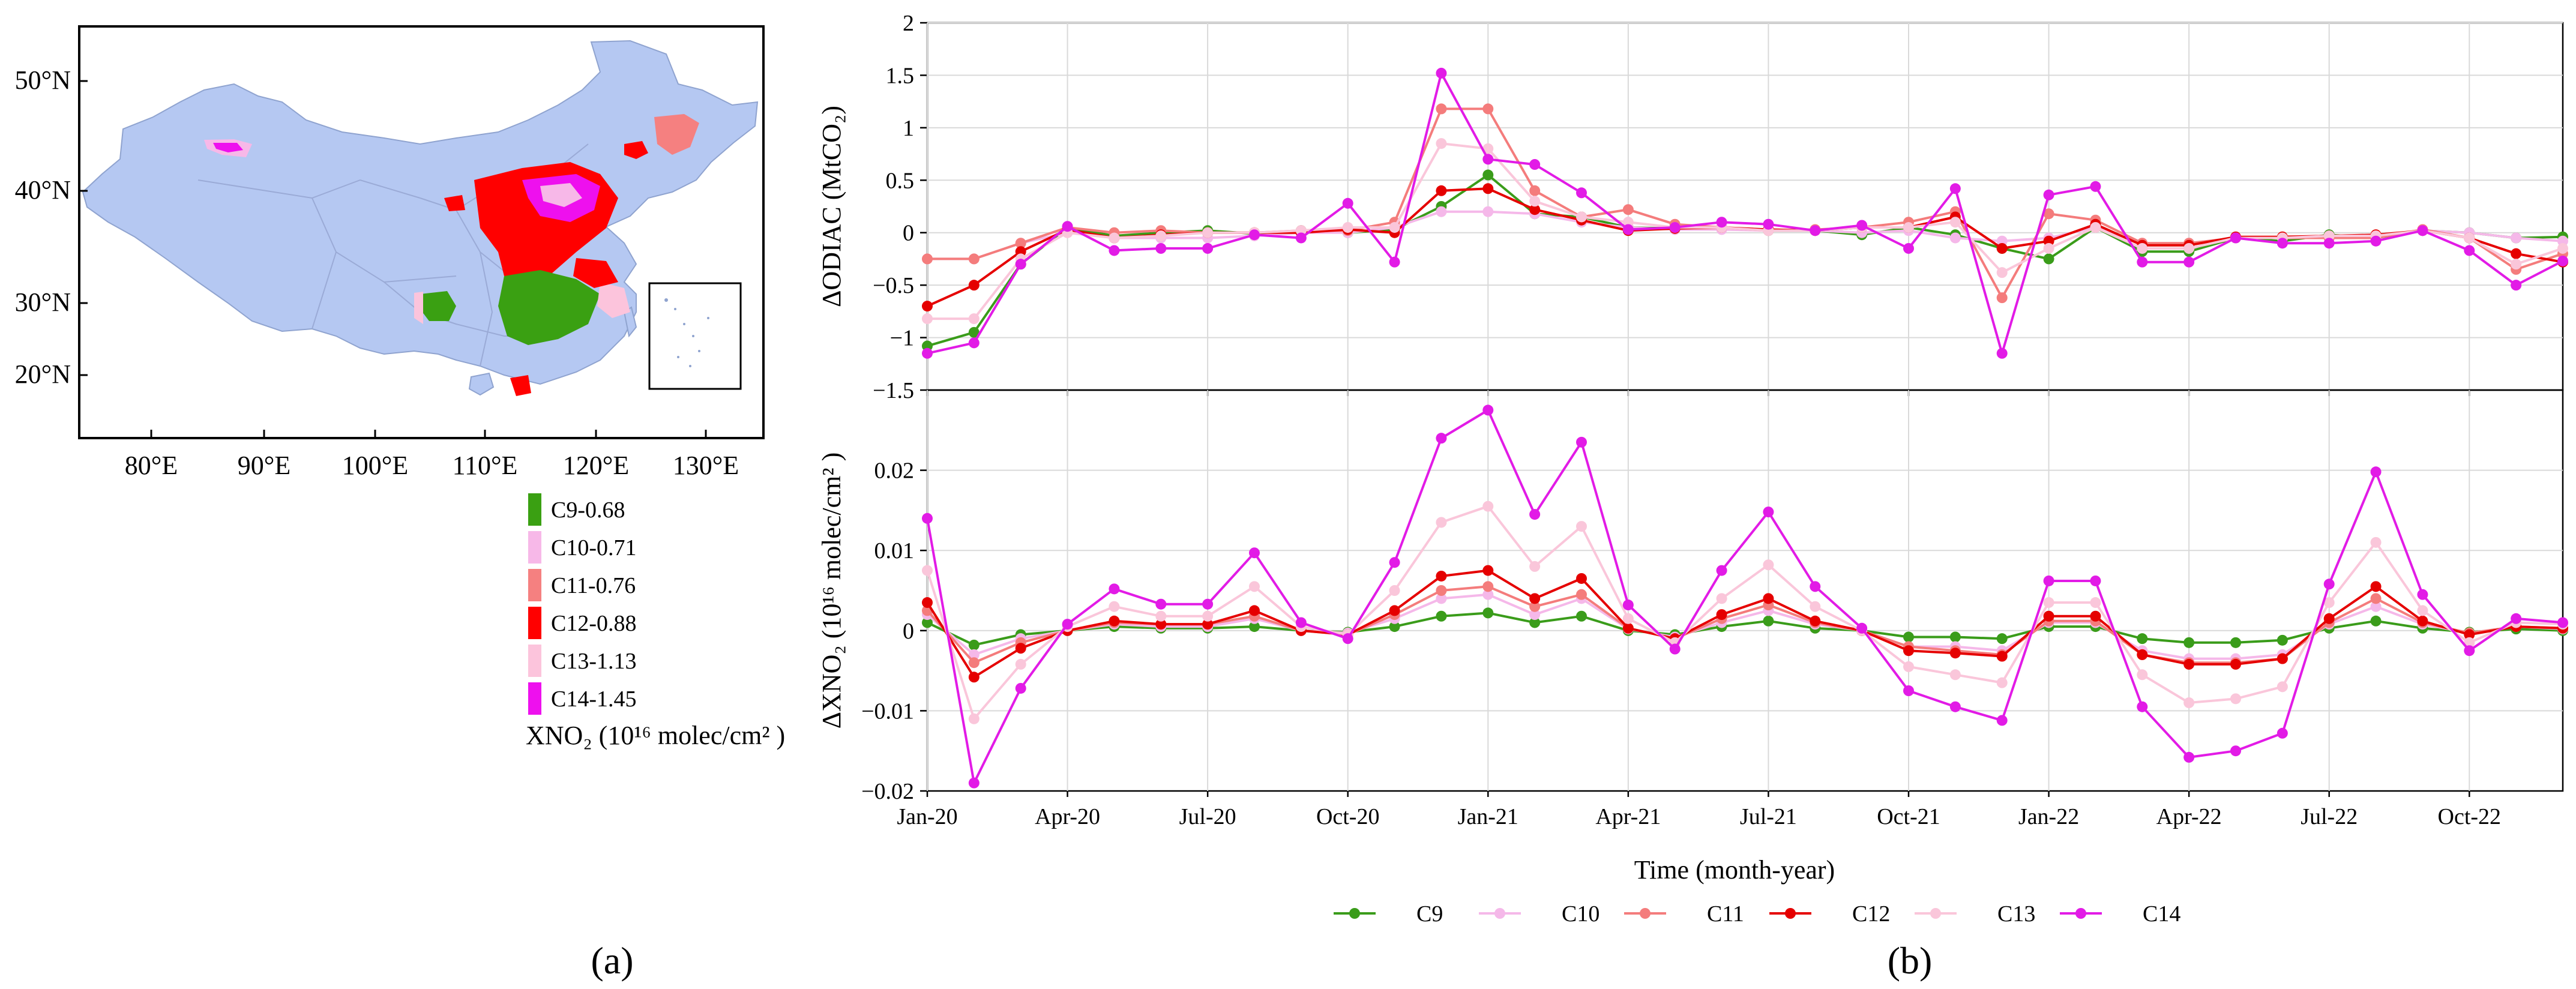  Describe the element at coordinates (594, 662) in the screenshot. I see `legend-label: C13-1.13` at that location.